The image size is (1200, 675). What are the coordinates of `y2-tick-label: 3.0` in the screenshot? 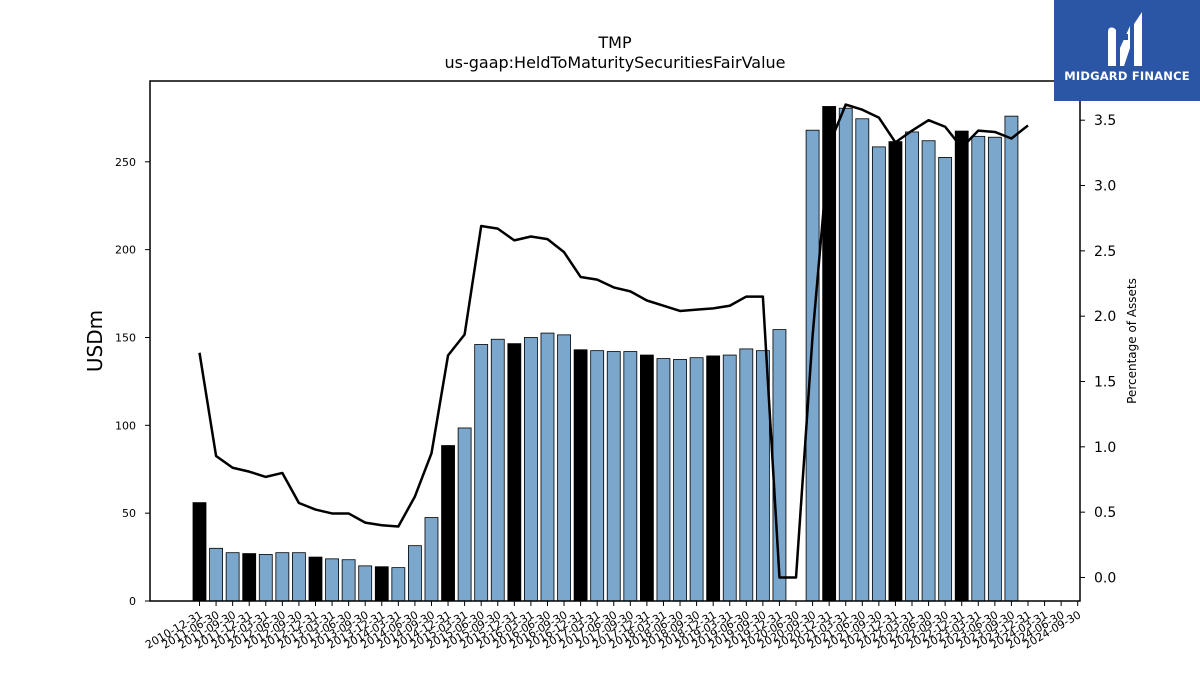 It's located at (1105, 187).